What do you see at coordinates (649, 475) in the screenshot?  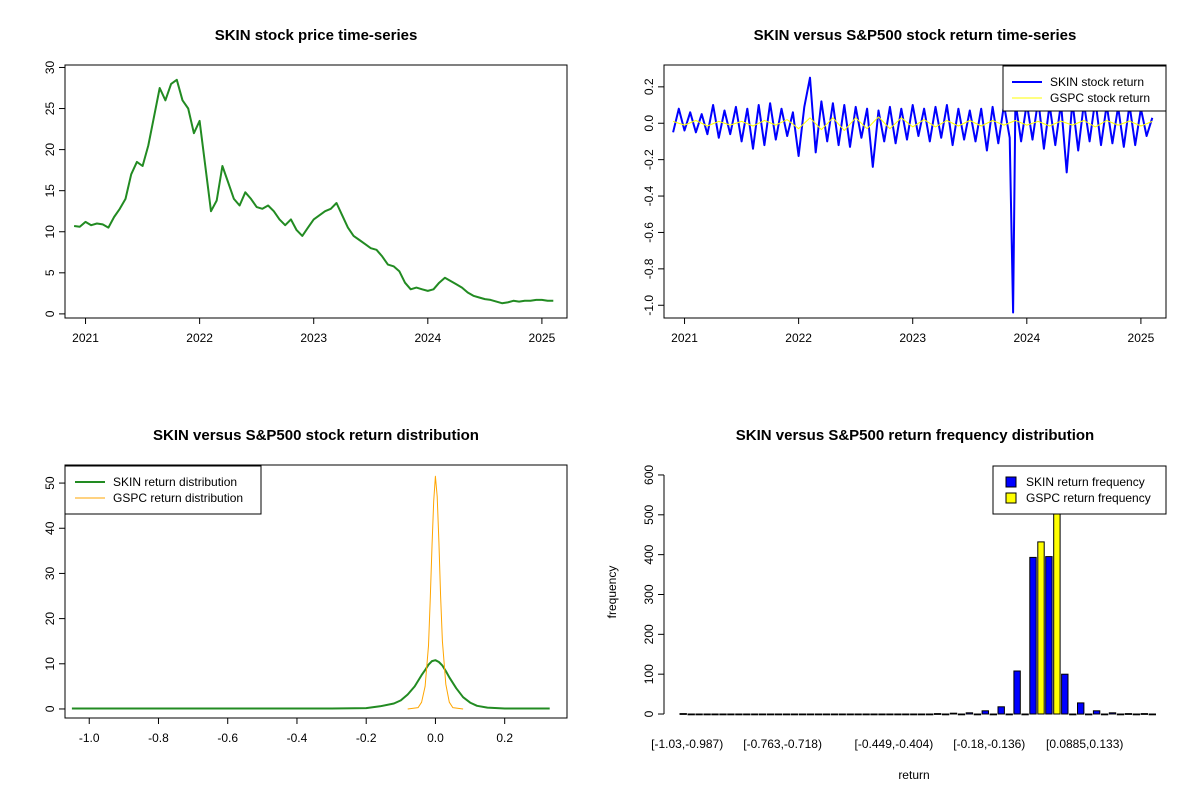 I see `y-tick-label: 600` at bounding box center [649, 475].